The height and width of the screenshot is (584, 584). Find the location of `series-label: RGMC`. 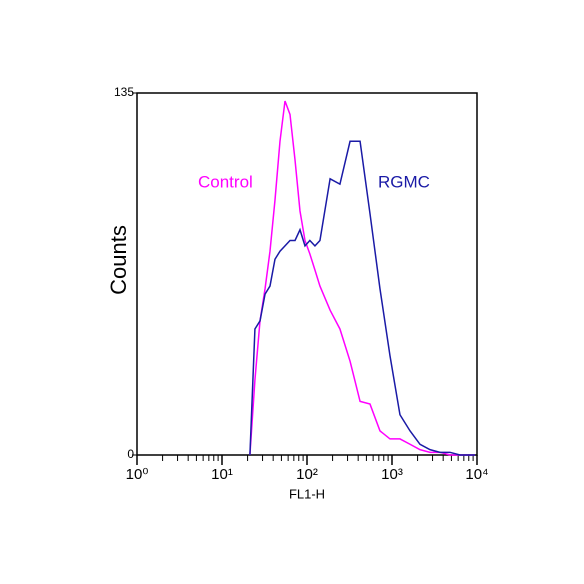

series-label: RGMC is located at coordinates (404, 181).